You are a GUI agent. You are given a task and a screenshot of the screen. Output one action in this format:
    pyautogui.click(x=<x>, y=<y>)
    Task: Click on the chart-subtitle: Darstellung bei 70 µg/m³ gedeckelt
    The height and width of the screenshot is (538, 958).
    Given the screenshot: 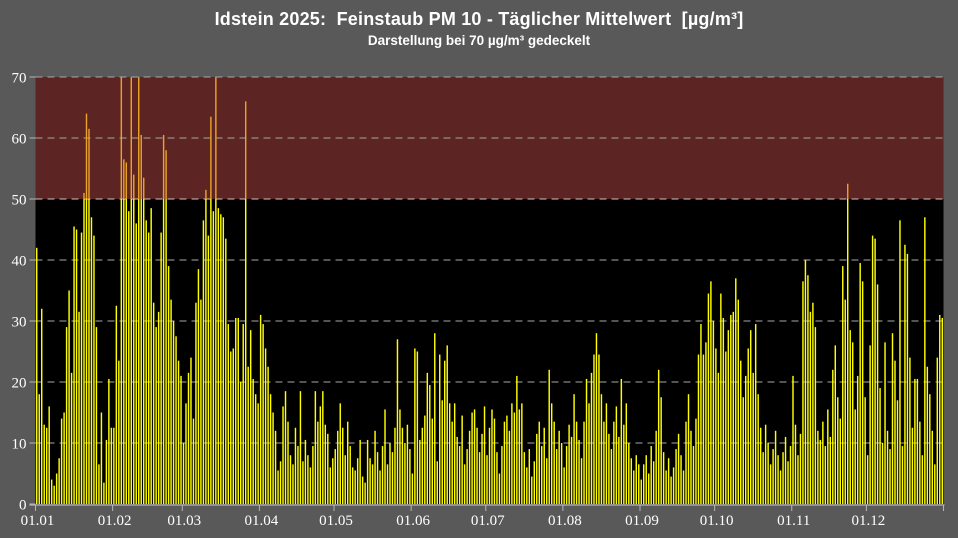 What is the action you would take?
    pyautogui.click(x=479, y=40)
    